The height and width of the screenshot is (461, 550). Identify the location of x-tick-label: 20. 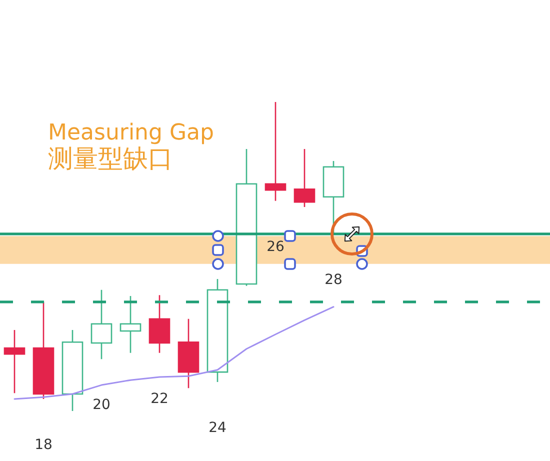
(101, 405).